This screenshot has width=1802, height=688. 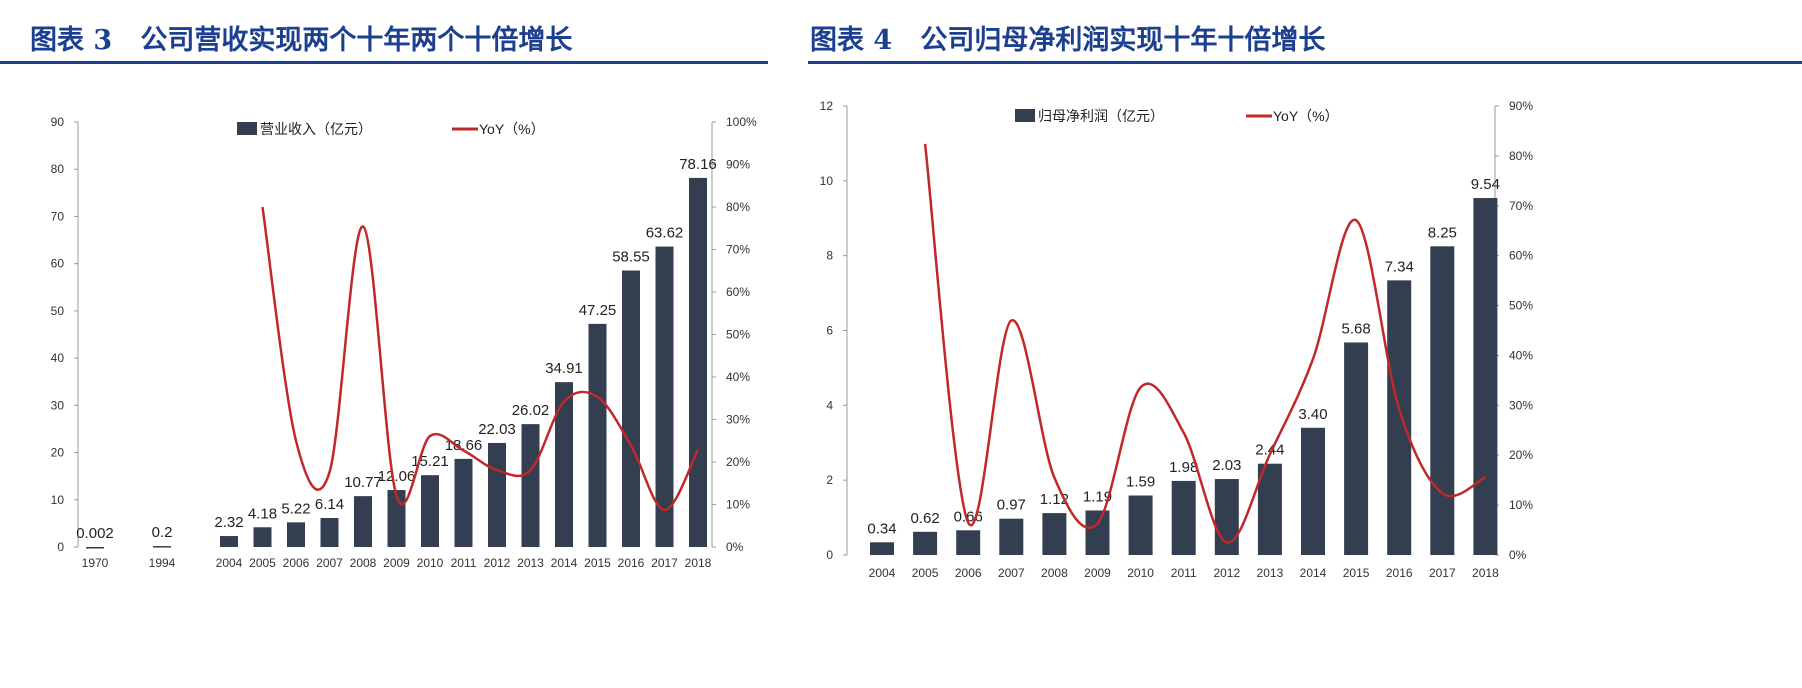 I want to click on bar-data-label: 18.66, so click(x=464, y=445).